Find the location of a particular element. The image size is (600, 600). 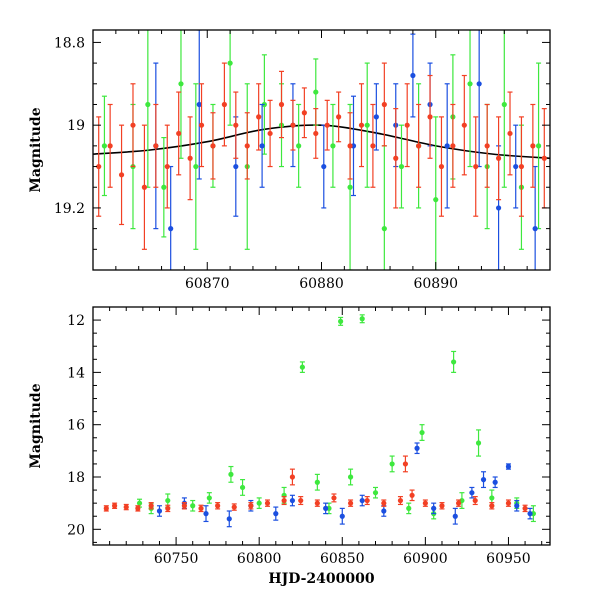

y-tick-label: 18.8 is located at coordinates (69, 43).